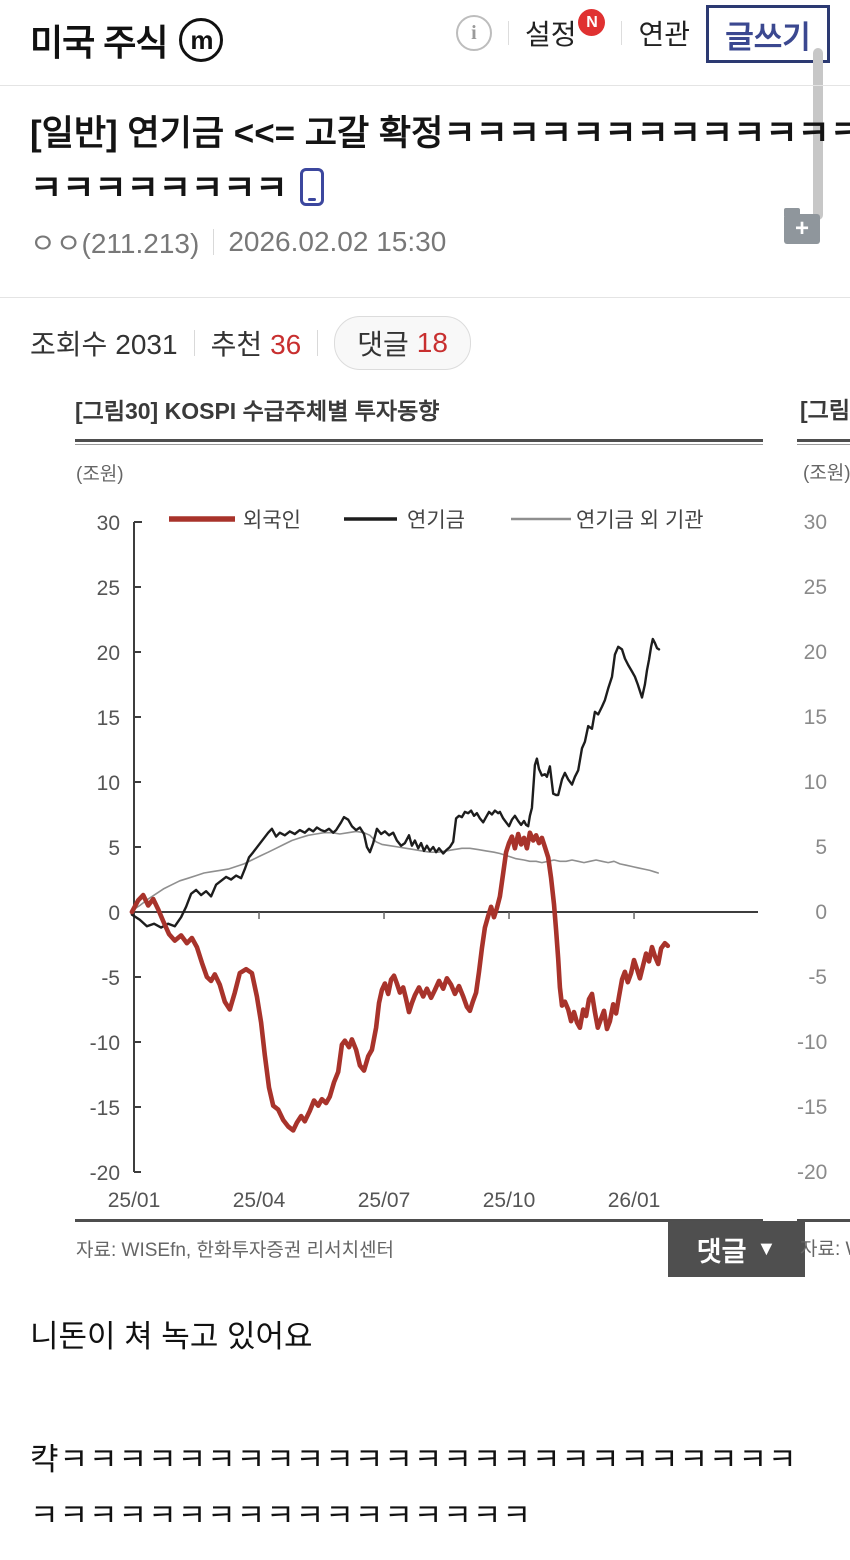 This screenshot has height=1560, width=850. I want to click on y-tick-label: 25, so click(108, 588).